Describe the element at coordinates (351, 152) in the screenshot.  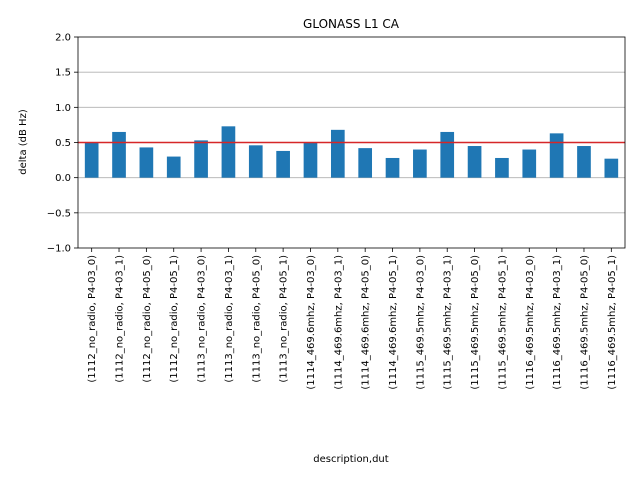
I see `bars` at that location.